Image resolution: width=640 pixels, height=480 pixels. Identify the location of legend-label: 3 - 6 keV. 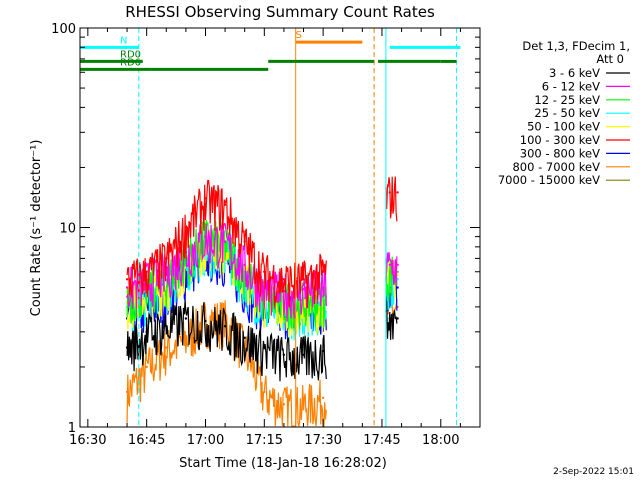
(574, 73).